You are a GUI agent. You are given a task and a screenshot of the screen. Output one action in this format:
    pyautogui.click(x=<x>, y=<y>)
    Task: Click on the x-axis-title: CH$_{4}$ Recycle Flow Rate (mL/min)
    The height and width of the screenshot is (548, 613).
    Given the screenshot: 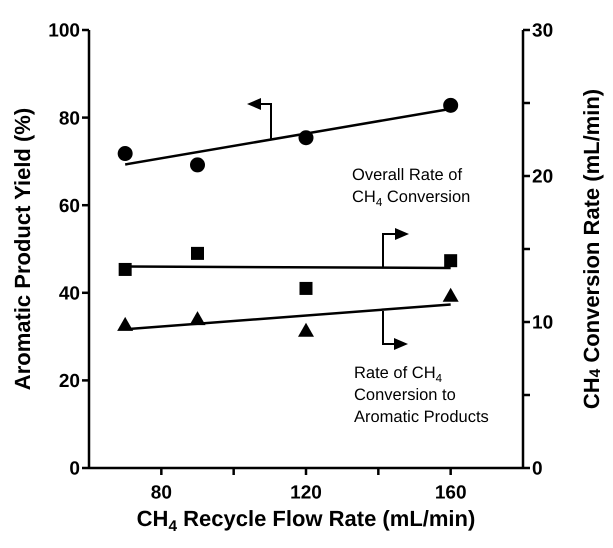 What is the action you would take?
    pyautogui.click(x=306, y=520)
    